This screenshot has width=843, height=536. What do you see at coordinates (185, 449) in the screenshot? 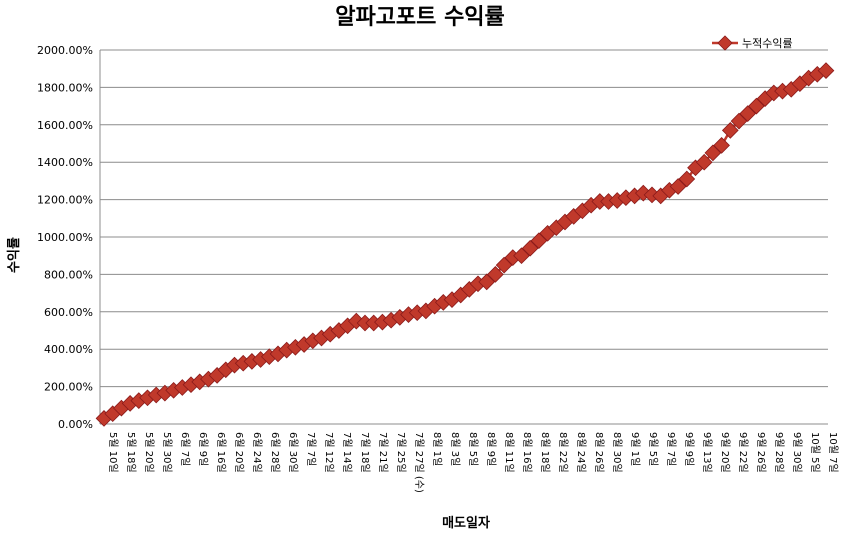
I see `x-tick-label: 6월 7일` at bounding box center [185, 449].